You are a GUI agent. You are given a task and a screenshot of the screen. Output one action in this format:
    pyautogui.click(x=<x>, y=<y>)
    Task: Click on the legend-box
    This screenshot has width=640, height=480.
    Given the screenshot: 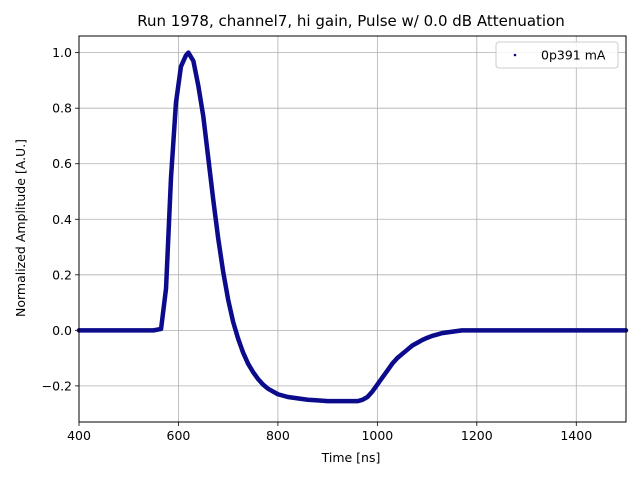 What is the action you would take?
    pyautogui.click(x=557, y=55)
    